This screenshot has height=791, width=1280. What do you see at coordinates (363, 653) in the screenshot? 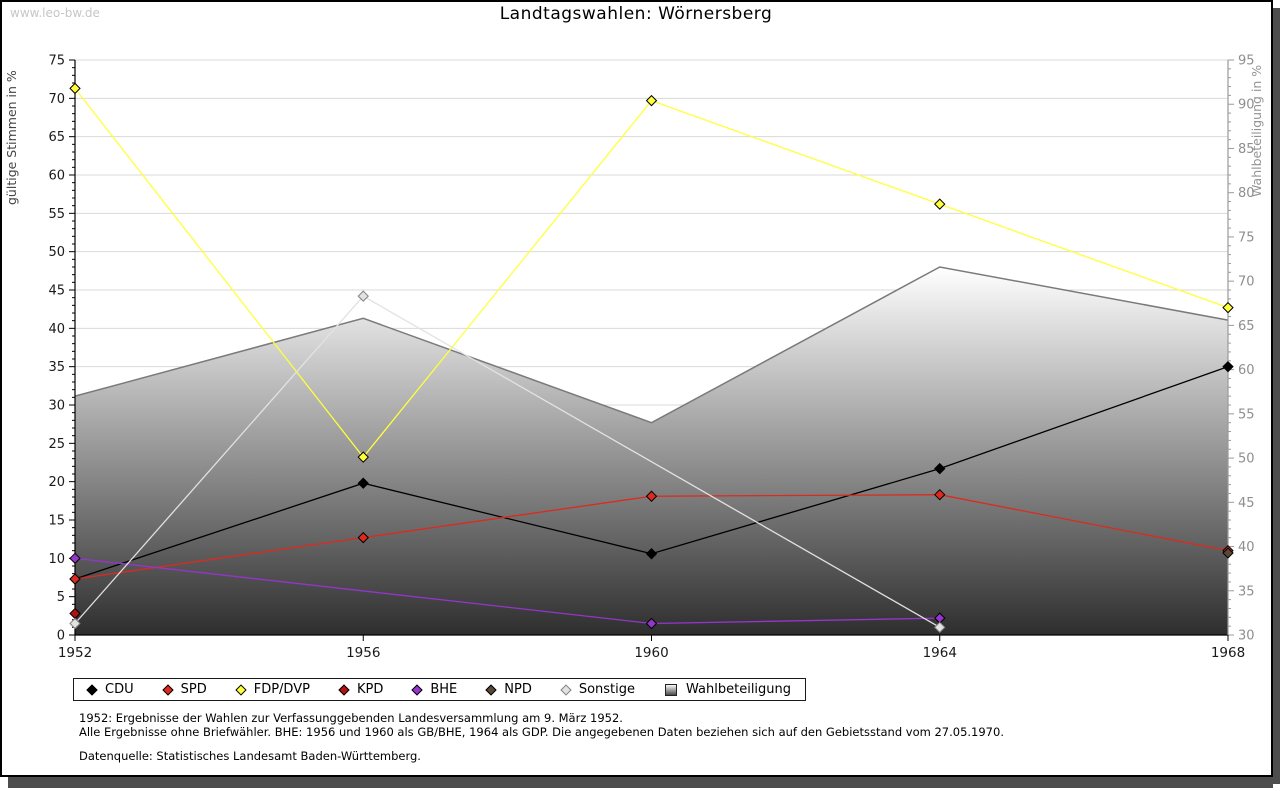
I see `svg-text: 1956` at bounding box center [363, 653].